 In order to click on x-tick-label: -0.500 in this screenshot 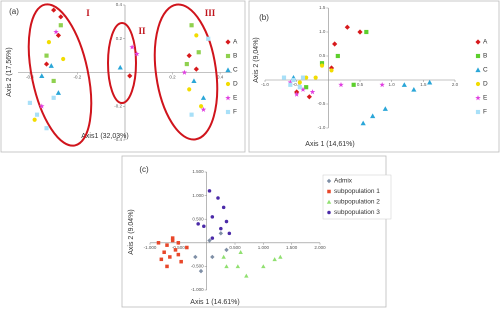, I will do `click(178, 247)`.